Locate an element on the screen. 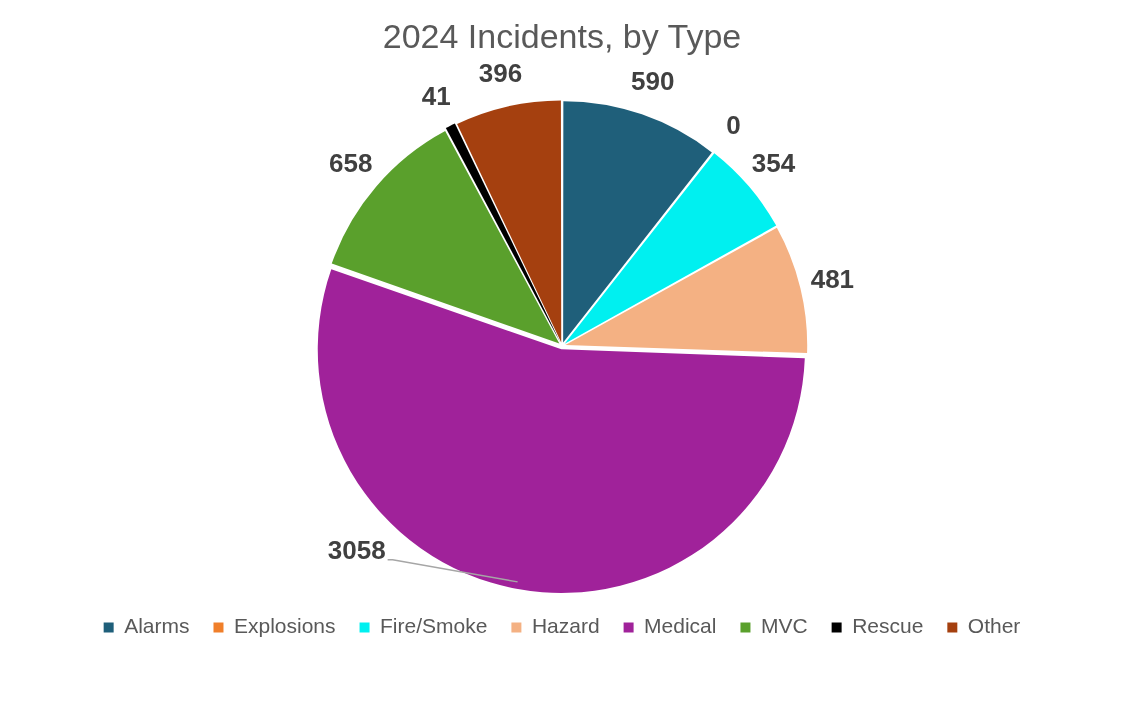 The height and width of the screenshot is (708, 1124). legend-label: Other is located at coordinates (994, 626).